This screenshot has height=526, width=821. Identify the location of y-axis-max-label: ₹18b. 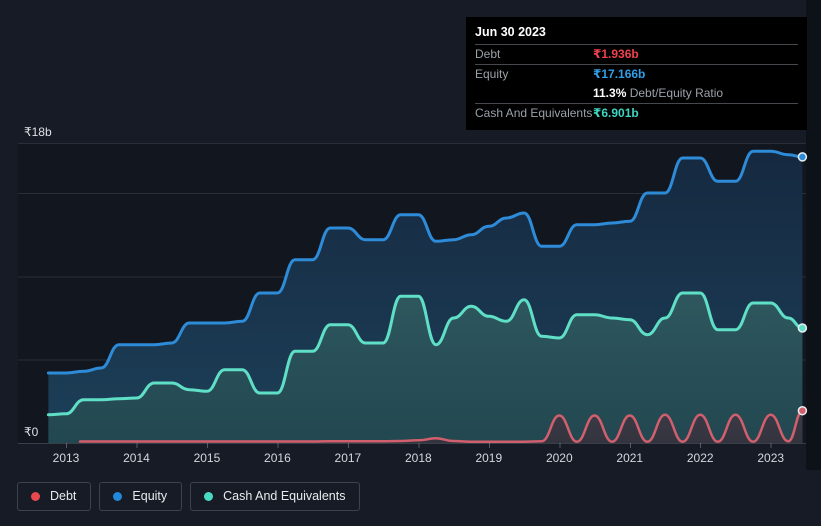
(38, 132).